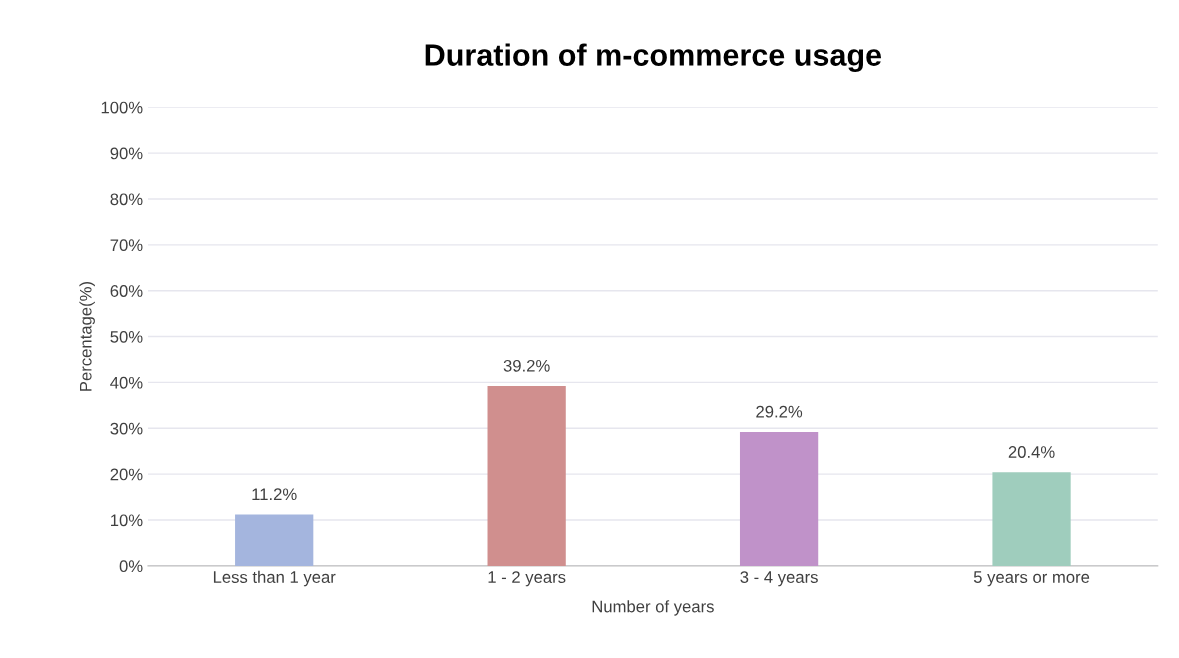 Image resolution: width=1179 pixels, height=658 pixels. I want to click on y-tick-label: 70%, so click(126, 245).